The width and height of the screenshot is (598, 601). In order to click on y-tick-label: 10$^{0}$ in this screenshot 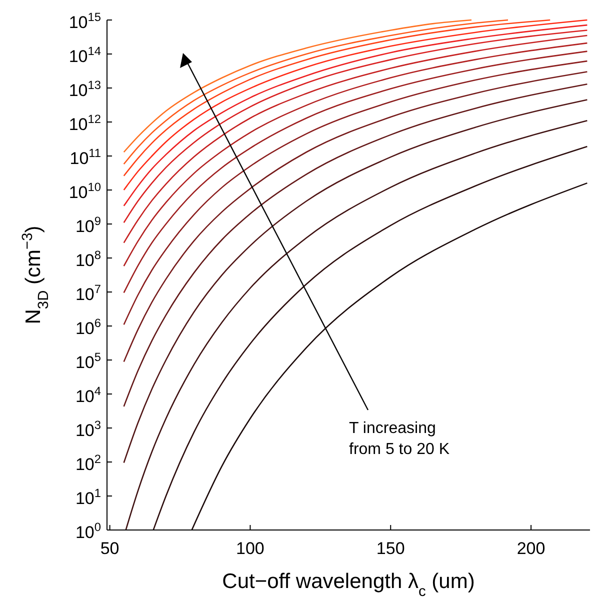, I will do `click(88, 531)`.